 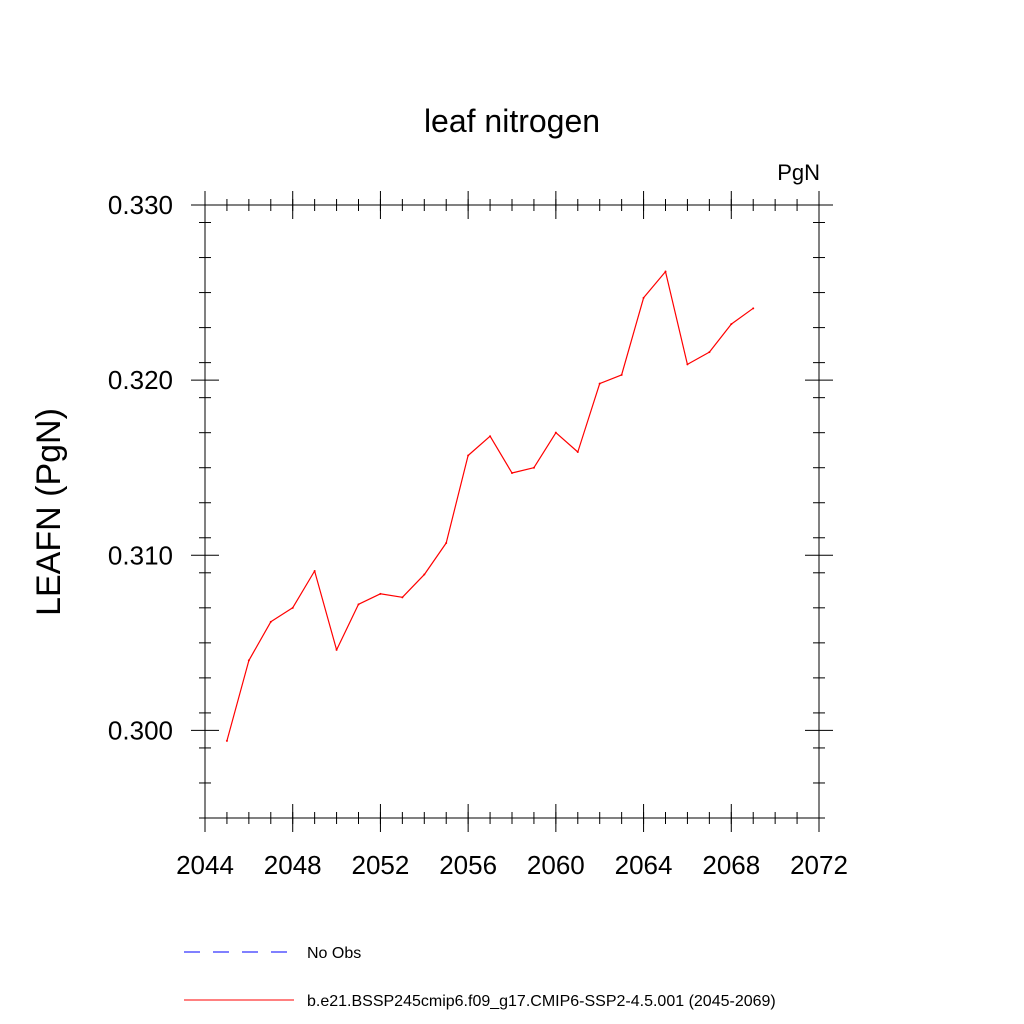 What do you see at coordinates (49, 512) in the screenshot?
I see `y-axis-label: LEAFN (PgN)` at bounding box center [49, 512].